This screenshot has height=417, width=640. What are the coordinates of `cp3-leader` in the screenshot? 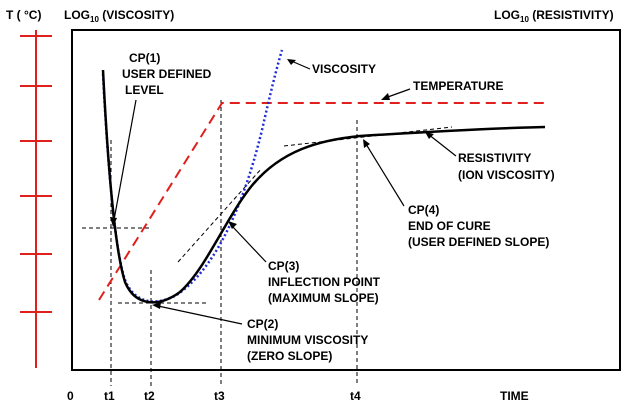 It's located at (249, 244).